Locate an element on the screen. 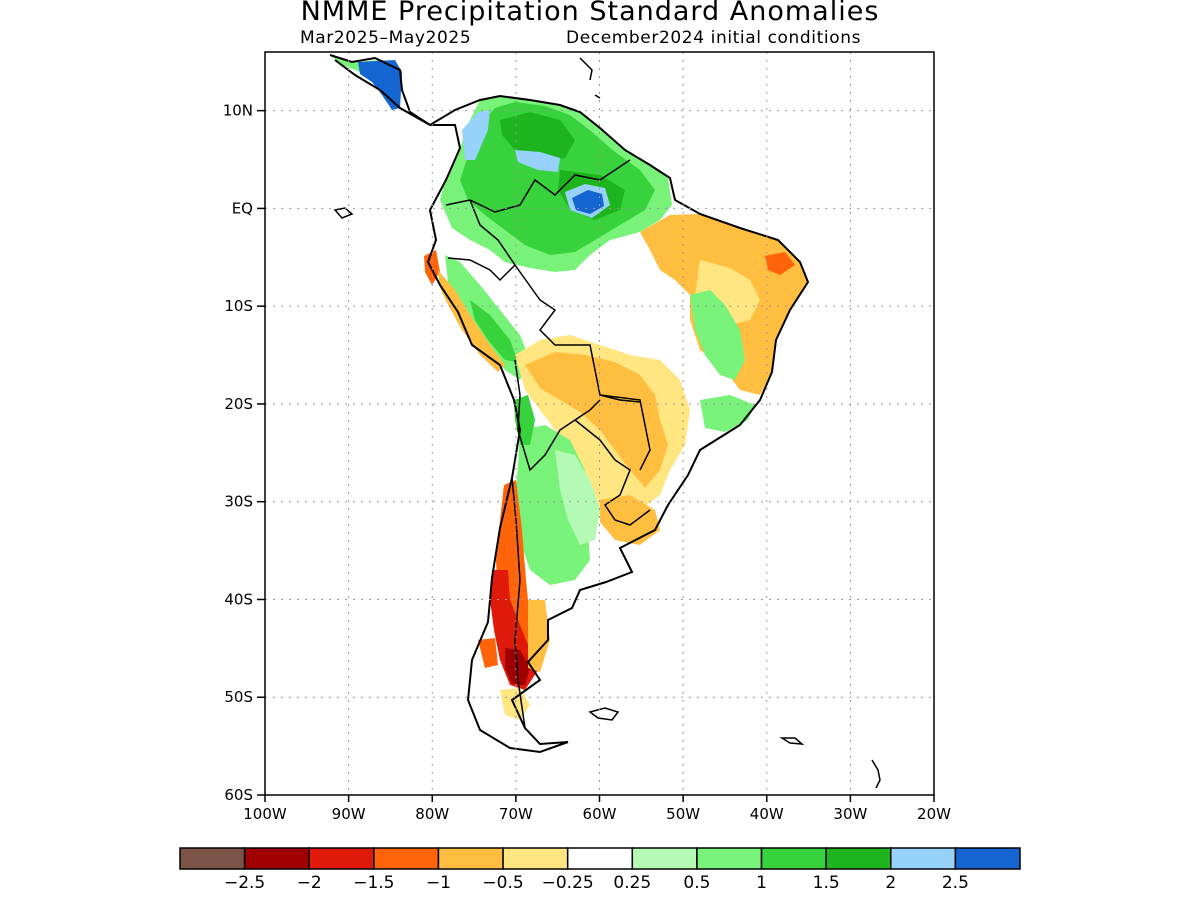 The width and height of the screenshot is (1200, 900). patagonia-yellow is located at coordinates (539, 636).